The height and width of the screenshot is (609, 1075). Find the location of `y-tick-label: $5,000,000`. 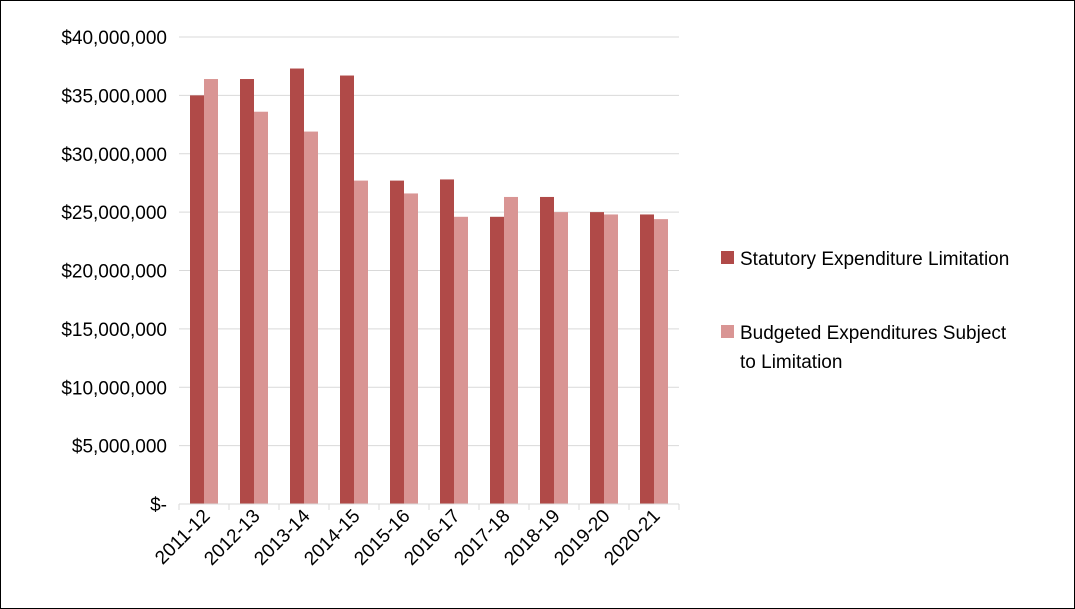

y-tick-label: $5,000,000 is located at coordinates (119, 447).